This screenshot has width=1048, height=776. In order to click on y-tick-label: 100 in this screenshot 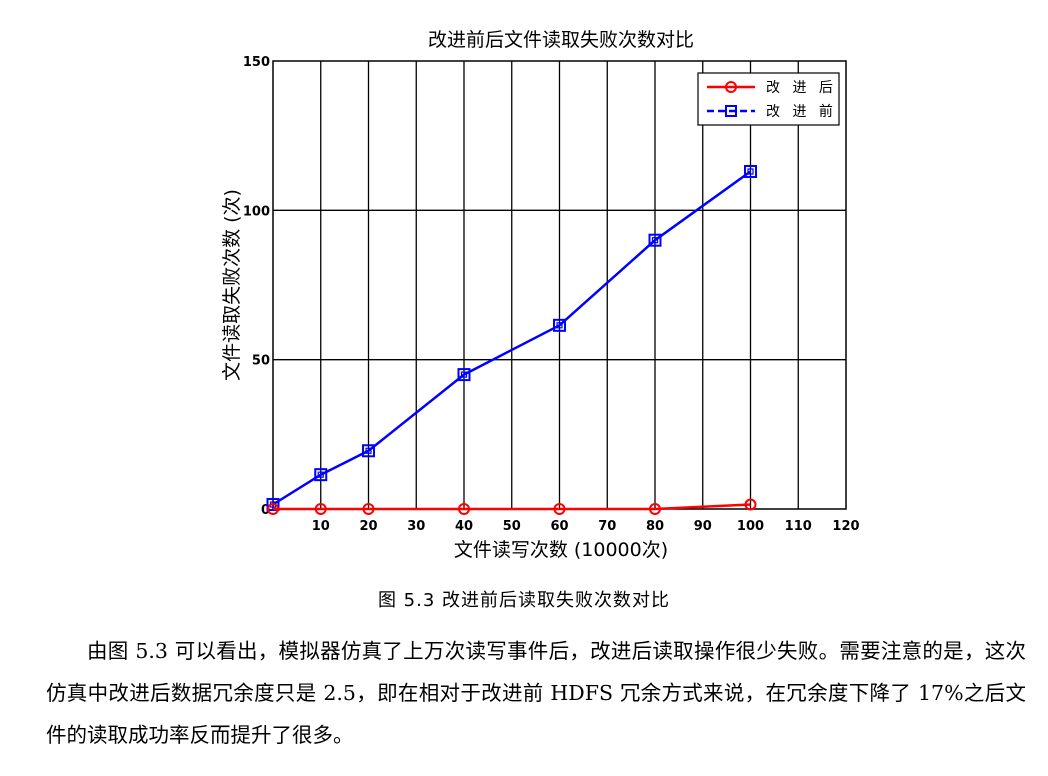, I will do `click(256, 211)`.